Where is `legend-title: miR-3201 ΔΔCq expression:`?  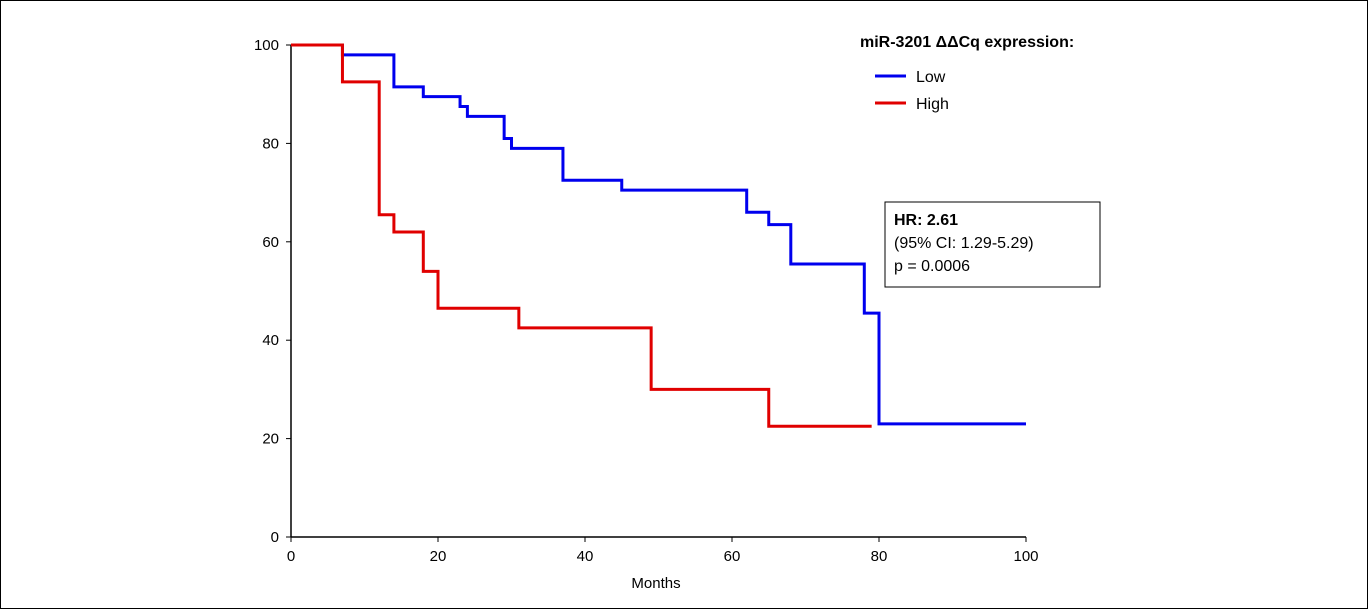 legend-title: miR-3201 ΔΔCq expression: is located at coordinates (967, 42).